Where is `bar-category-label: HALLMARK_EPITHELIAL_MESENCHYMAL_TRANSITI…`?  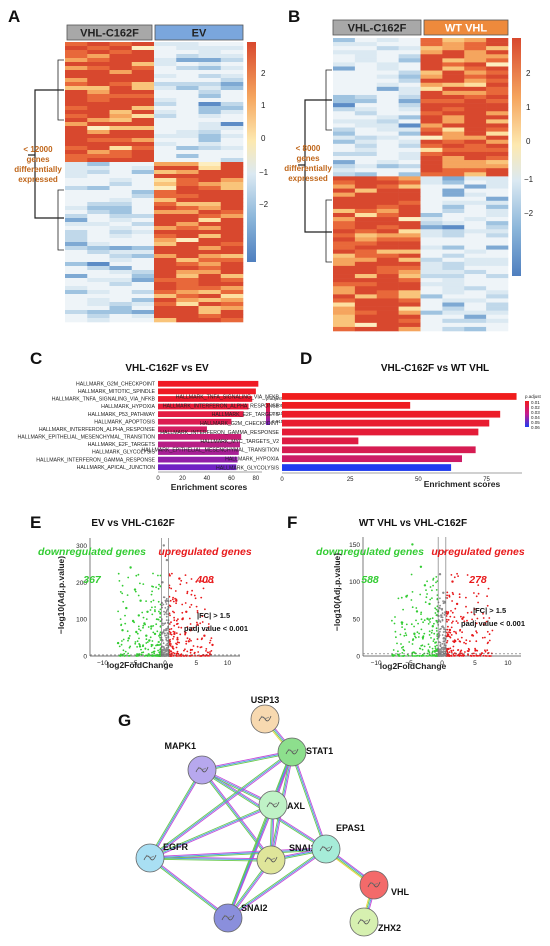 bar-category-label: HALLMARK_EPITHELIAL_MESENCHYMAL_TRANSITI… is located at coordinates (210, 451).